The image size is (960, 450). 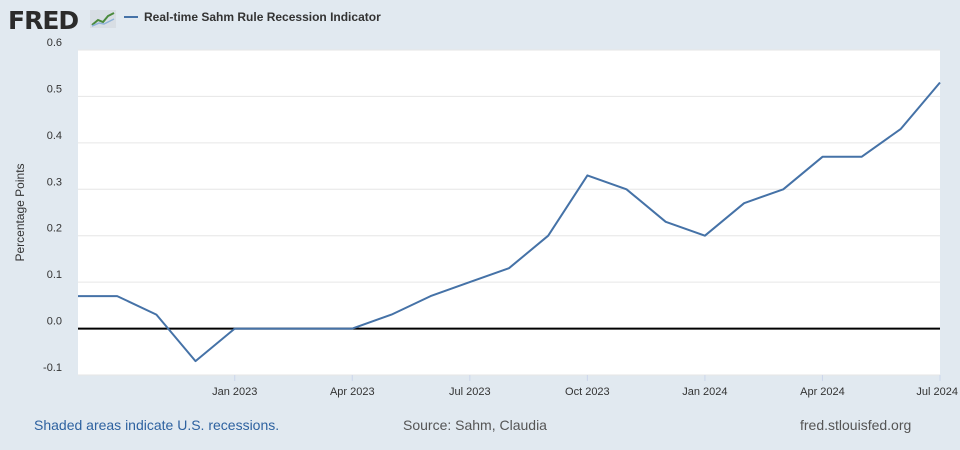 I want to click on y-tick-label: 0.1, so click(x=54, y=275).